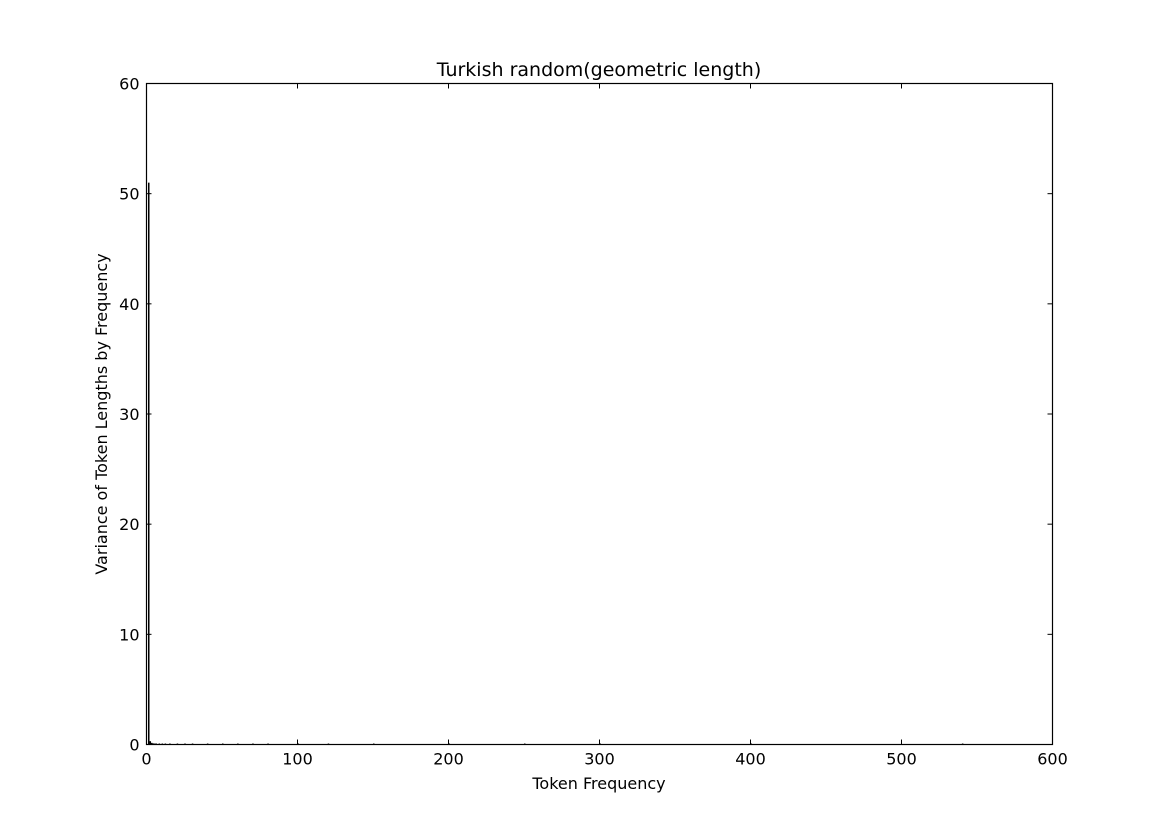  What do you see at coordinates (129, 84) in the screenshot?
I see `y-tick-label: 60` at bounding box center [129, 84].